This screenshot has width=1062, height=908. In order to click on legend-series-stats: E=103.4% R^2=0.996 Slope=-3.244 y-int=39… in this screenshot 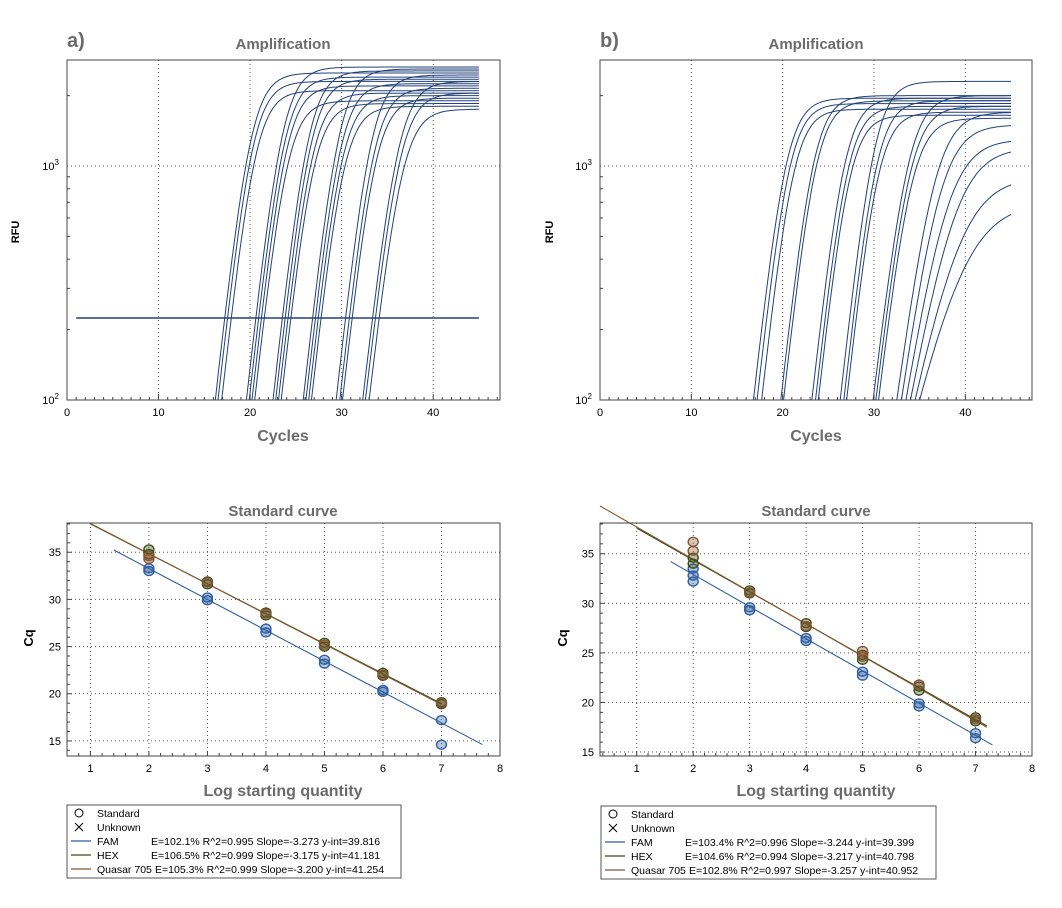, I will do `click(799, 843)`.